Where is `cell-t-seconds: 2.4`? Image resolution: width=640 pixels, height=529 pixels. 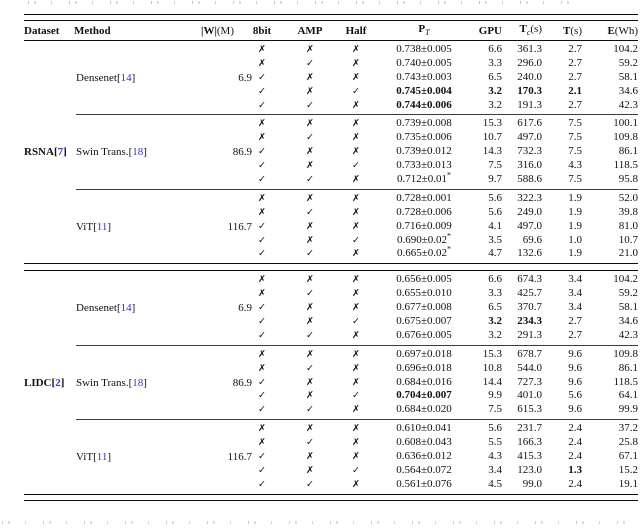 cell-t-seconds: 2.4 is located at coordinates (575, 456).